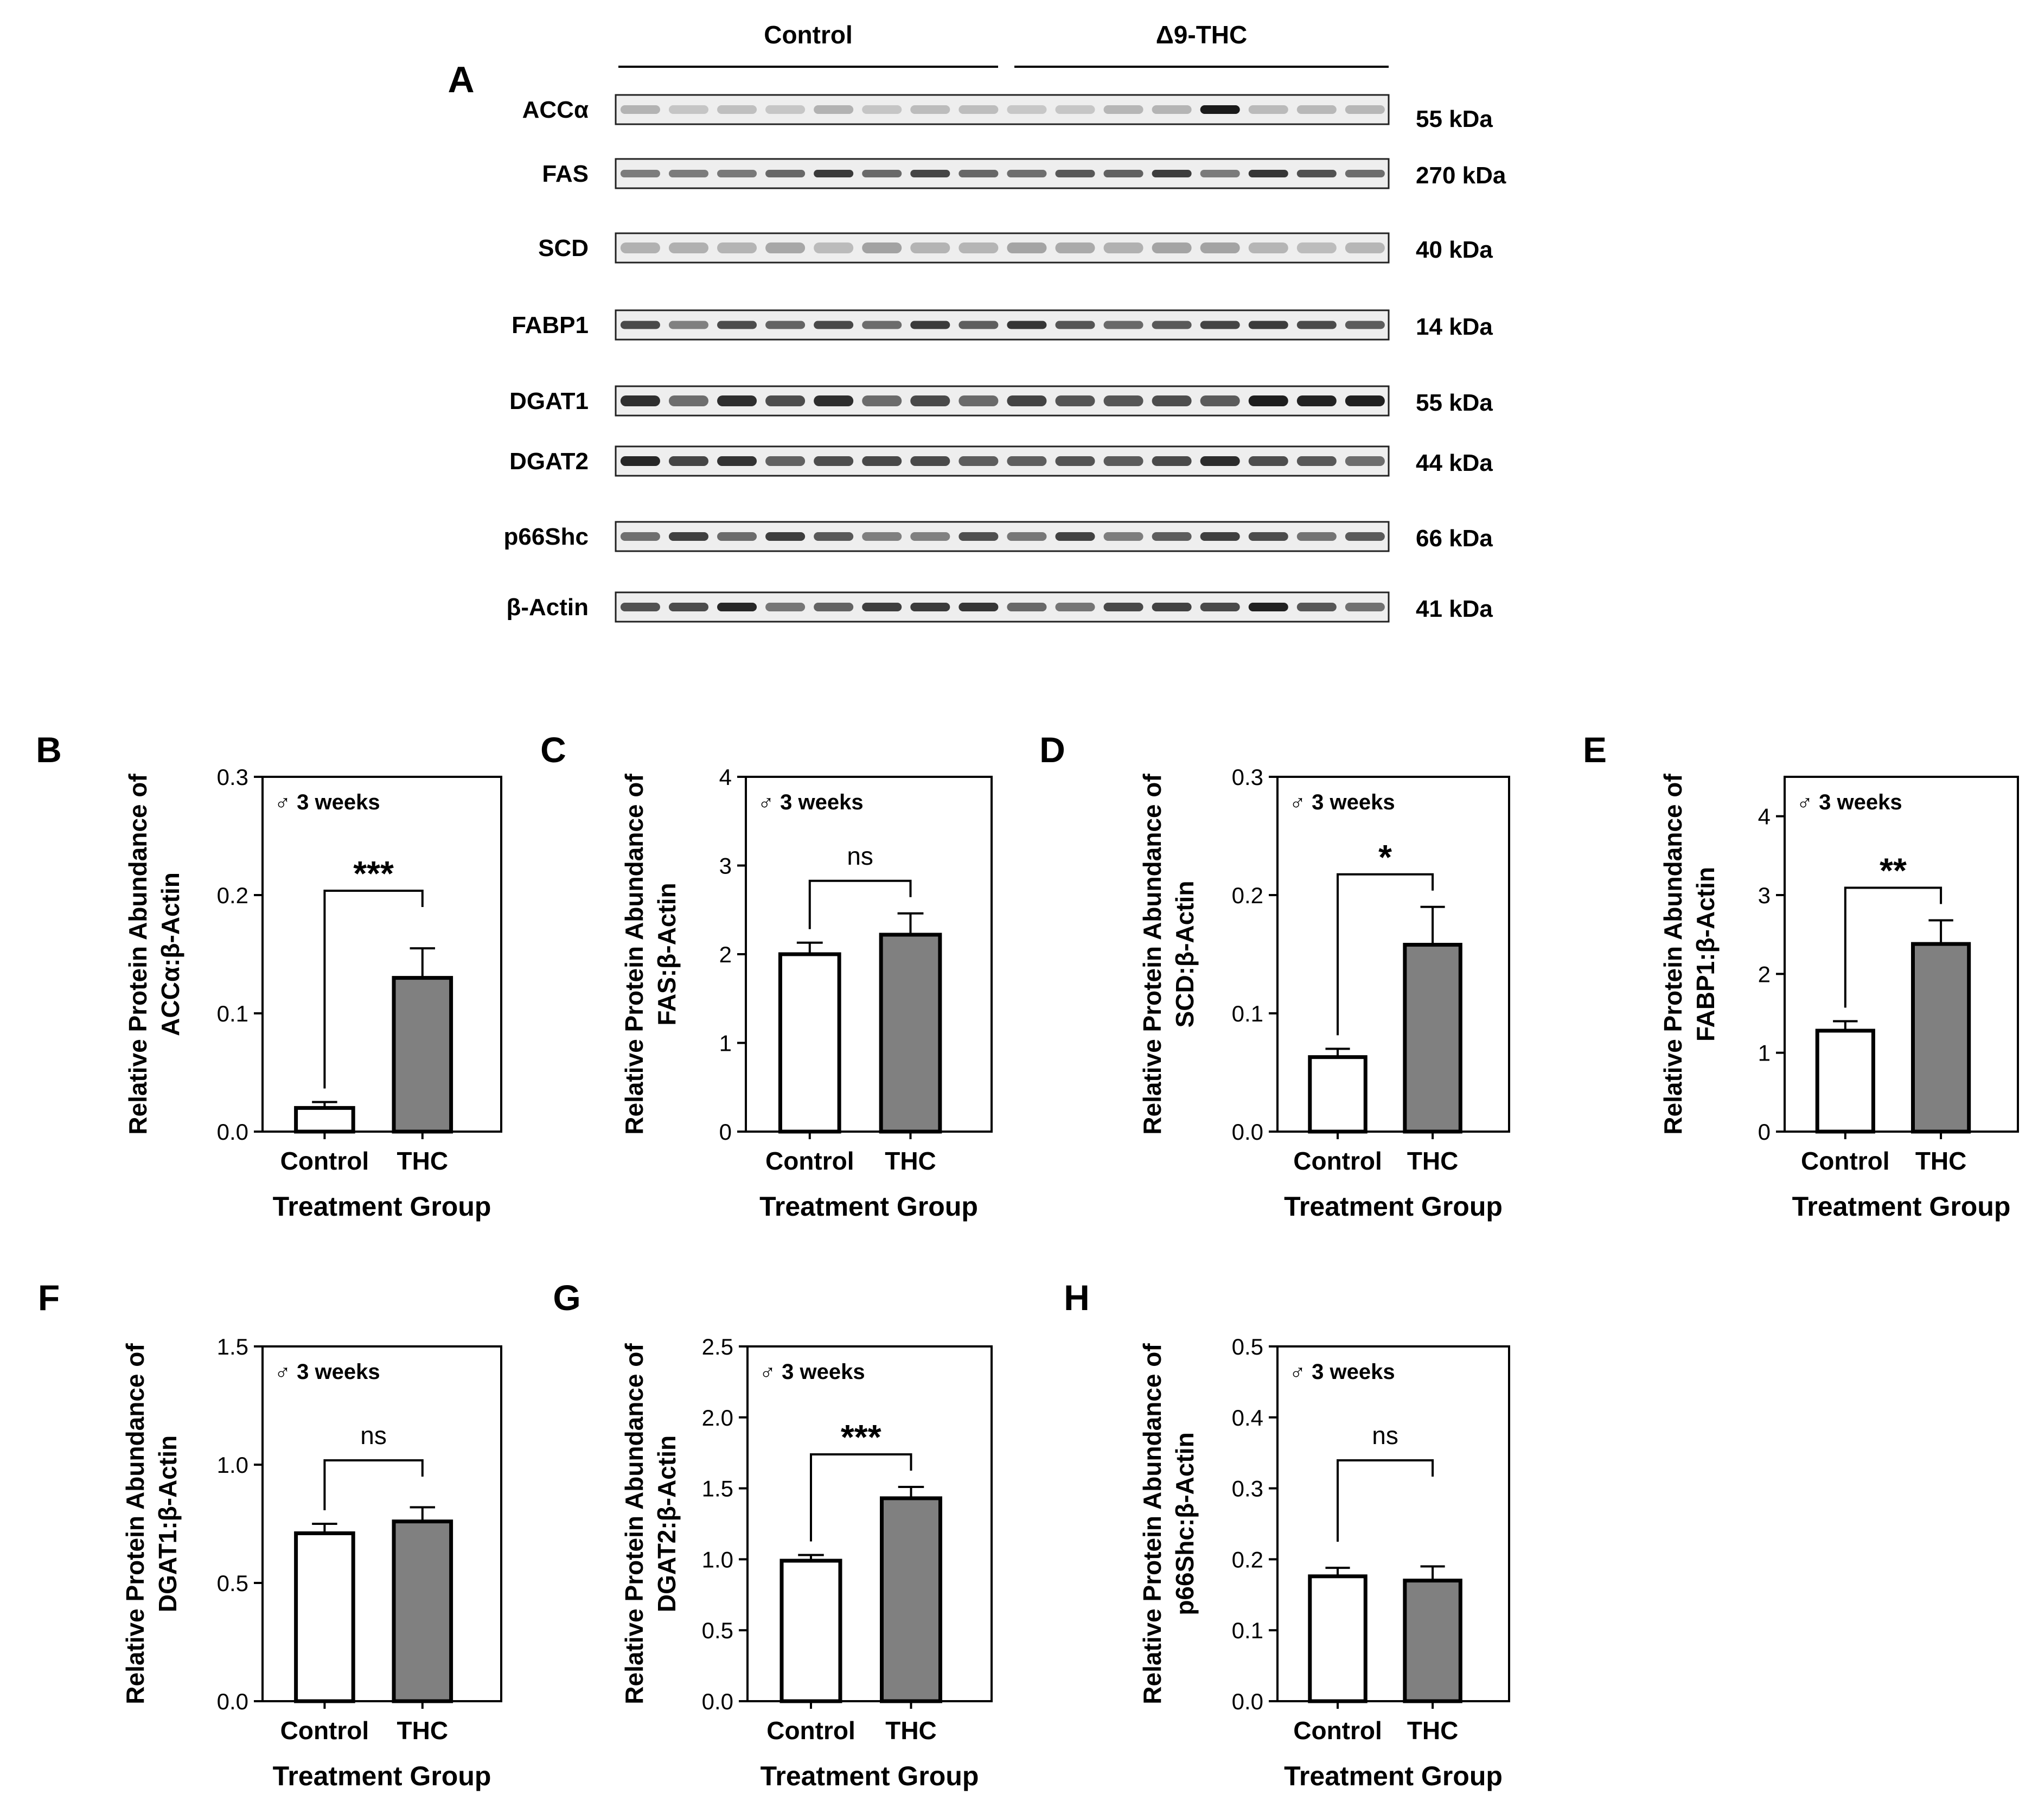 The image size is (2032, 1820). Describe the element at coordinates (1893, 870) in the screenshot. I see `significance-label: **` at that location.